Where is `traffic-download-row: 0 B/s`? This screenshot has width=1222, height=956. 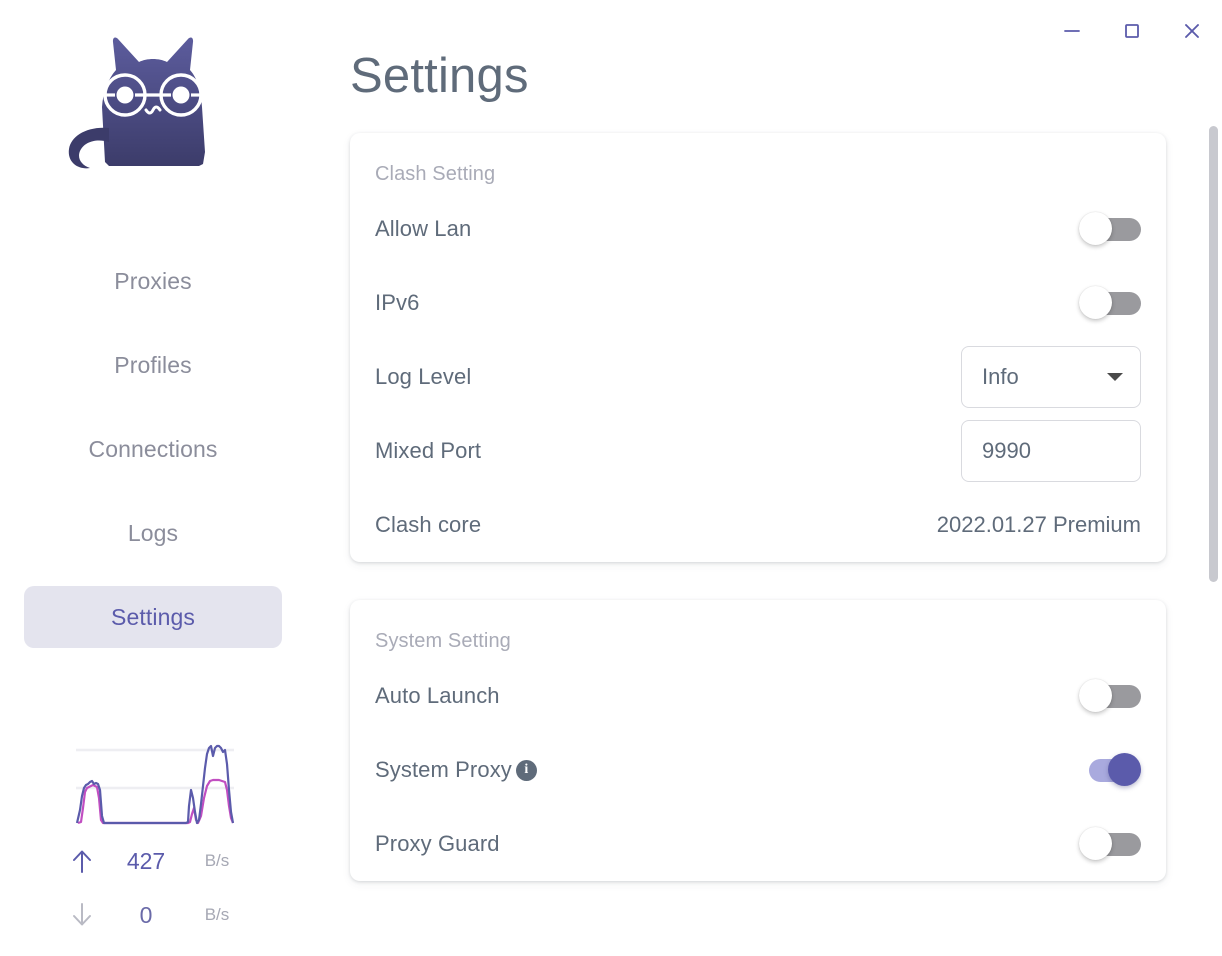
traffic-download-row: 0 B/s is located at coordinates (153, 915).